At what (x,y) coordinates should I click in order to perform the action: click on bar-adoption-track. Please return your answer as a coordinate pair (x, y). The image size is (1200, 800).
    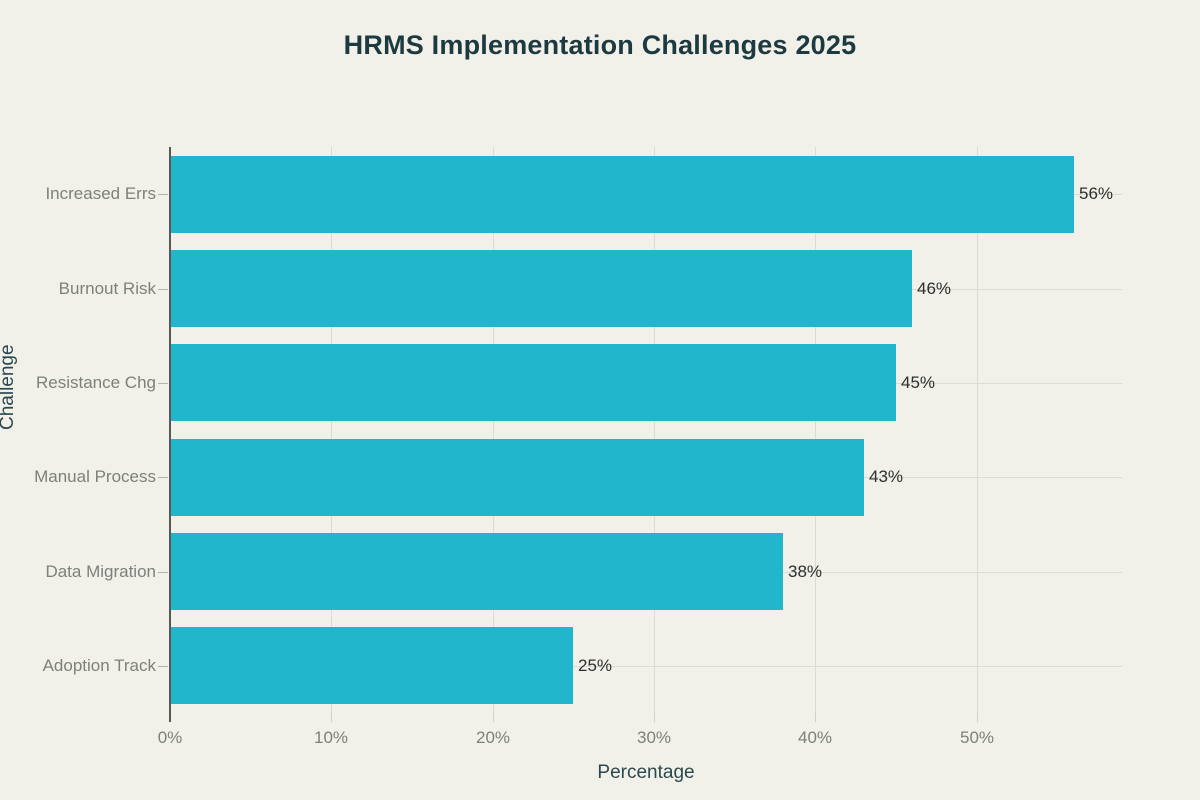
    Looking at the image, I should click on (371, 665).